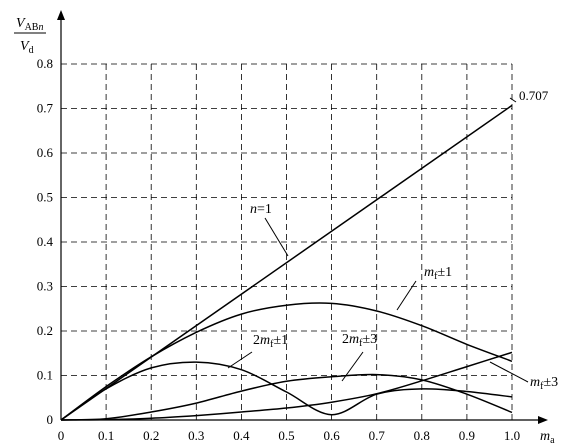  What do you see at coordinates (61, 15) in the screenshot?
I see `y-axis-arrow` at bounding box center [61, 15].